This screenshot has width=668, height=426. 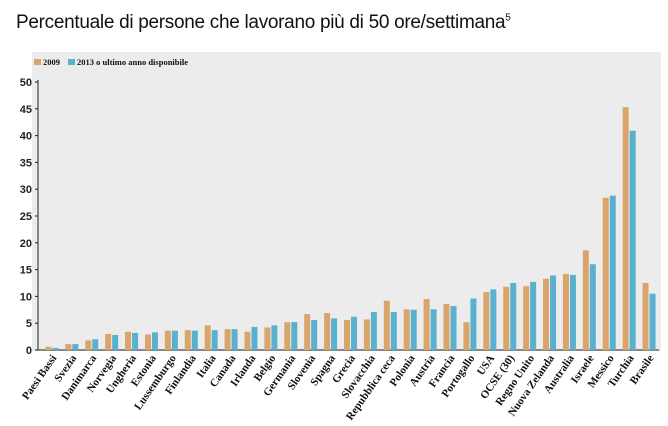 I want to click on bar-2013-usa, so click(x=493, y=319).